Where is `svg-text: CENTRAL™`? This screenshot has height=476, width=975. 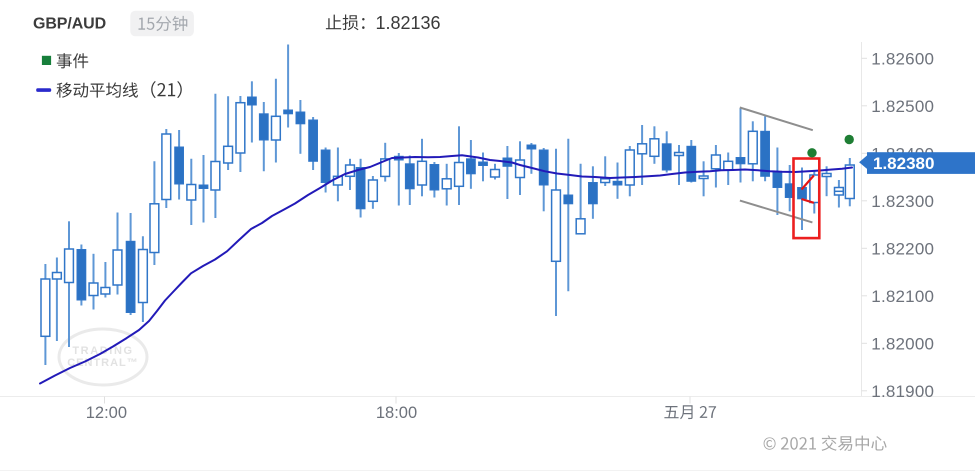 svg-text: CENTRAL™ is located at coordinates (103, 363).